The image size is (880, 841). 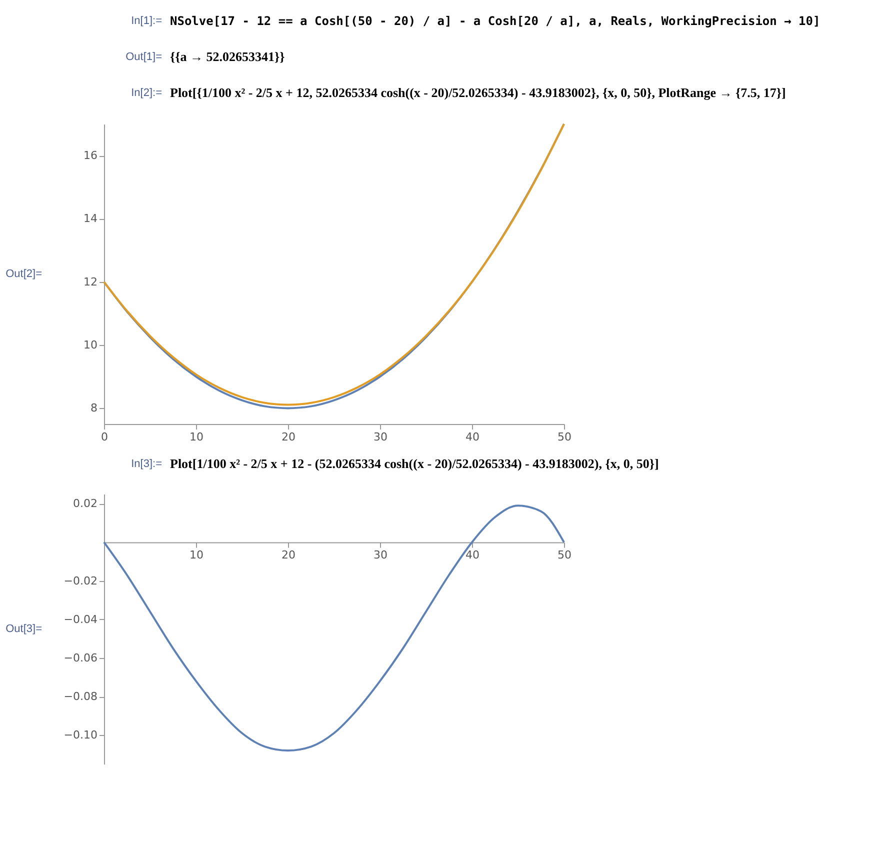 I want to click on y-tick-label: −0.10, so click(x=81, y=735).